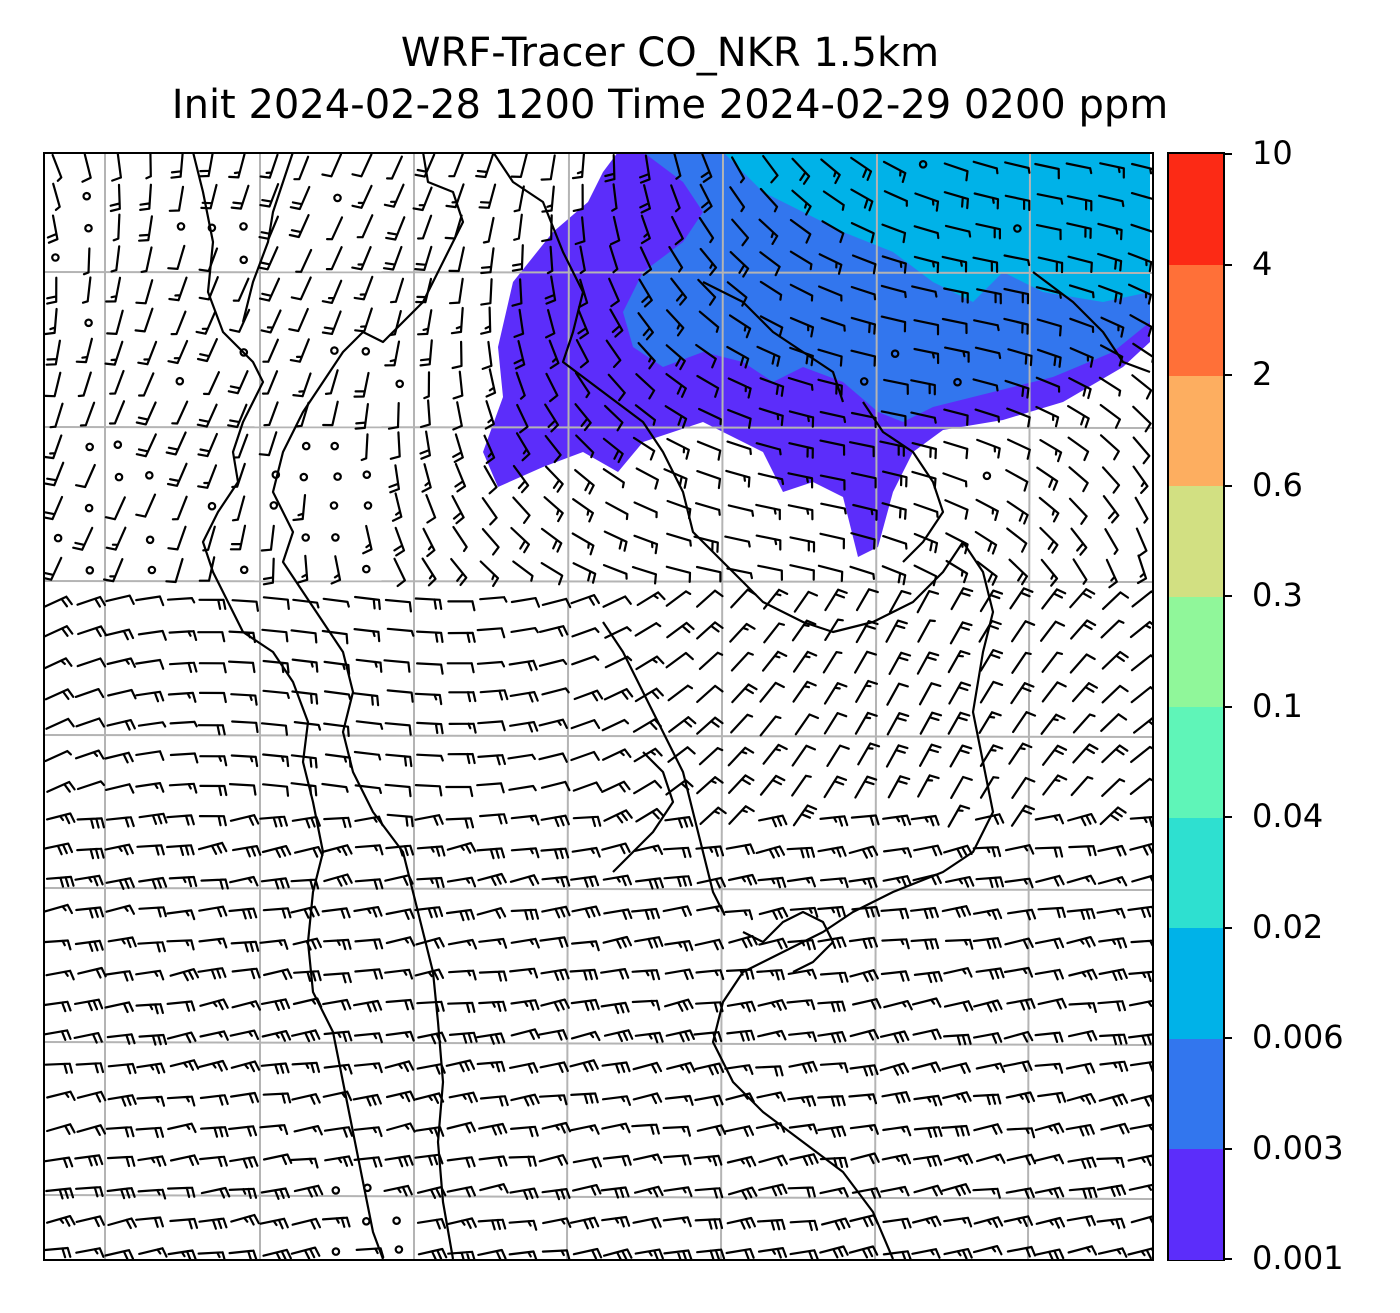 This screenshot has width=1400, height=1313. What do you see at coordinates (1277, 595) in the screenshot?
I see `colorbar-tick-label: 0.3` at bounding box center [1277, 595].